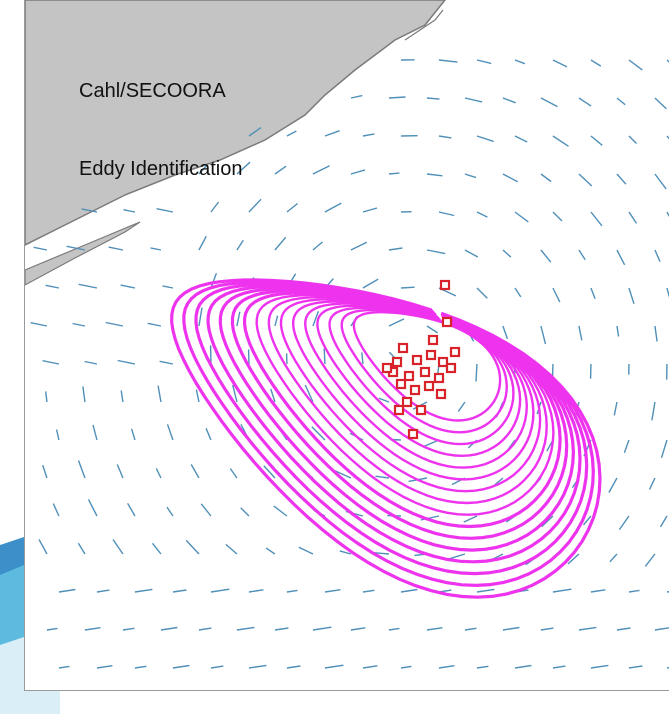 Image resolution: width=669 pixels, height=714 pixels. I want to click on map-title: Cahl/SECOORA Eddy Identification, so click(160, 130).